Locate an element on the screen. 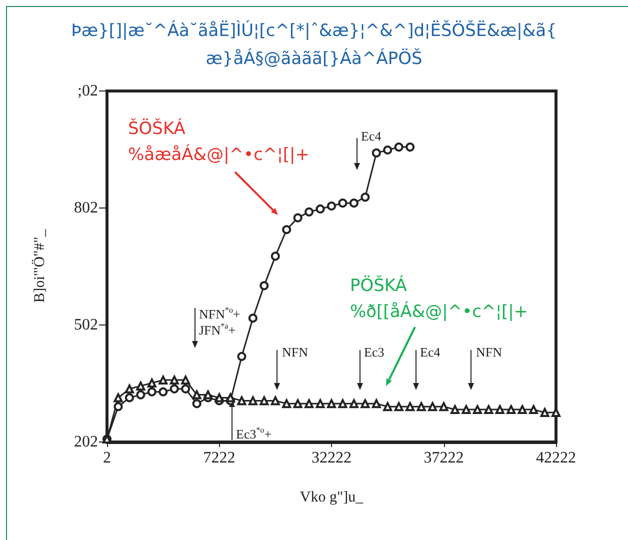 The image size is (628, 540). annotation: PÖŠKÁ %ð[[åÁ&@|^•c^¦[|+ is located at coordinates (439, 298).